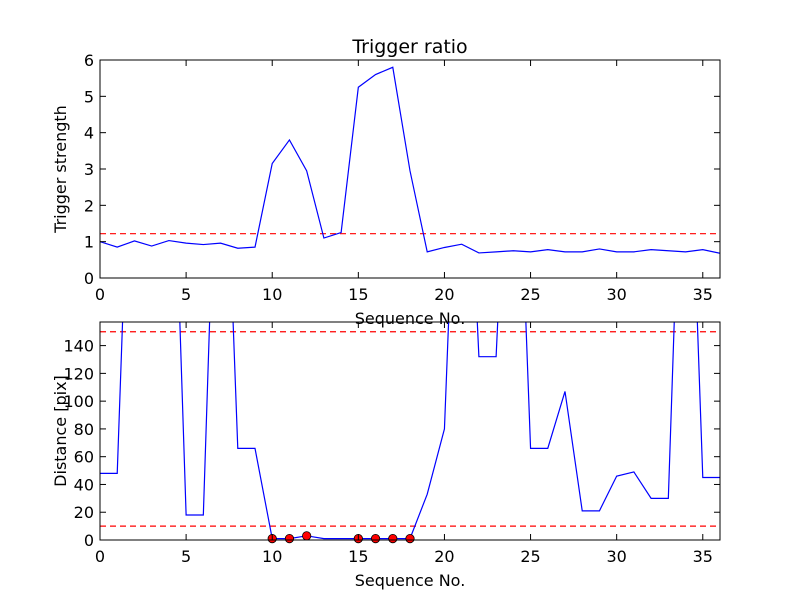 The width and height of the screenshot is (800, 600). I want to click on y-tick-label: 80, so click(84, 429).